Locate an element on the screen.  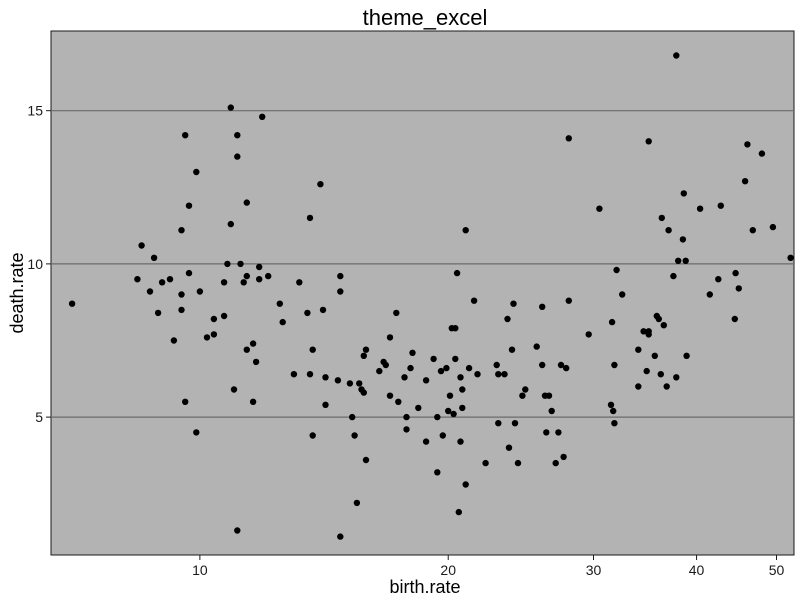
y-axis-ticks: 5 10 15 is located at coordinates (39, 264).